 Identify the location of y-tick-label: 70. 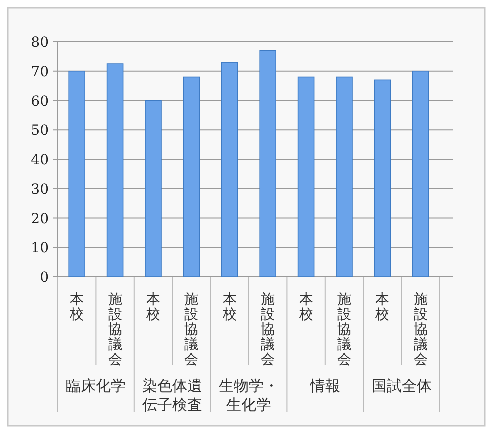
(40, 72).